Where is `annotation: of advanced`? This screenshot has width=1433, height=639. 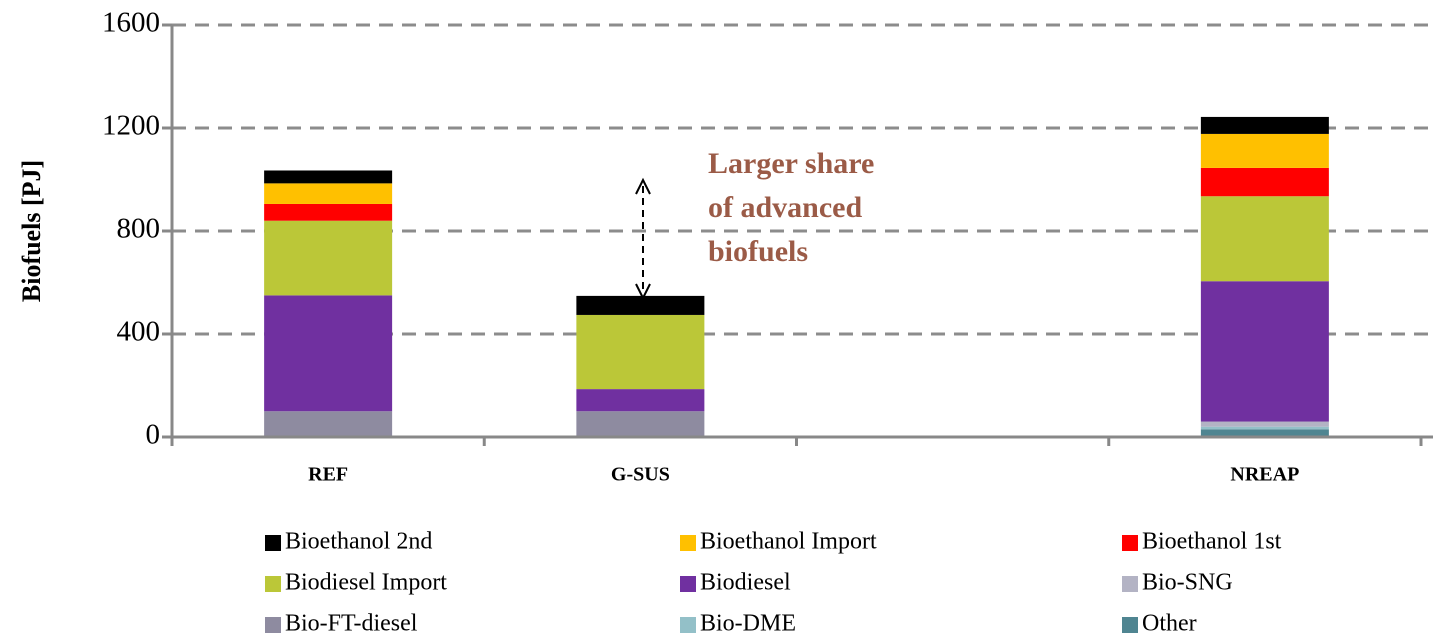 annotation: of advanced is located at coordinates (785, 207).